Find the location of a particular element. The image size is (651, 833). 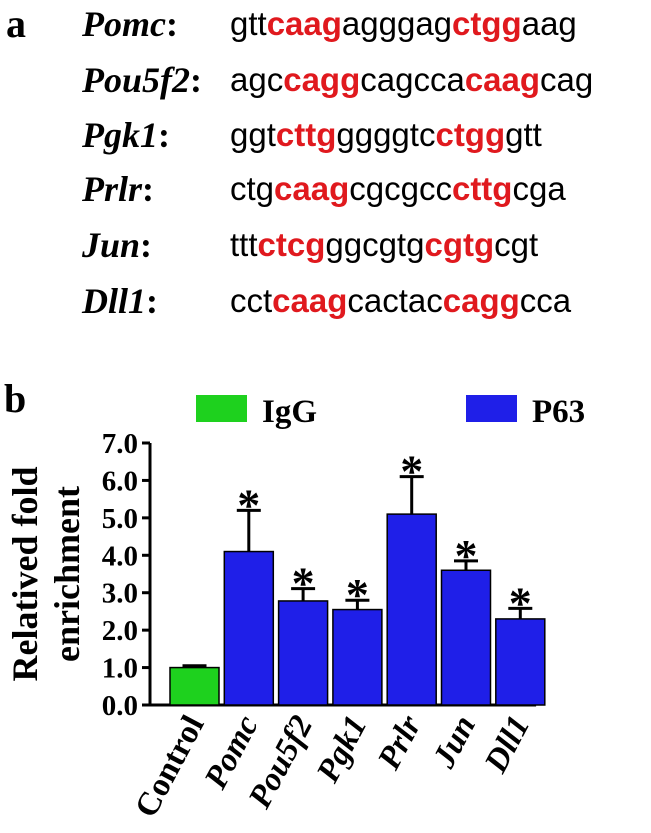

sequence-segment: cgcgcc is located at coordinates (400, 188).